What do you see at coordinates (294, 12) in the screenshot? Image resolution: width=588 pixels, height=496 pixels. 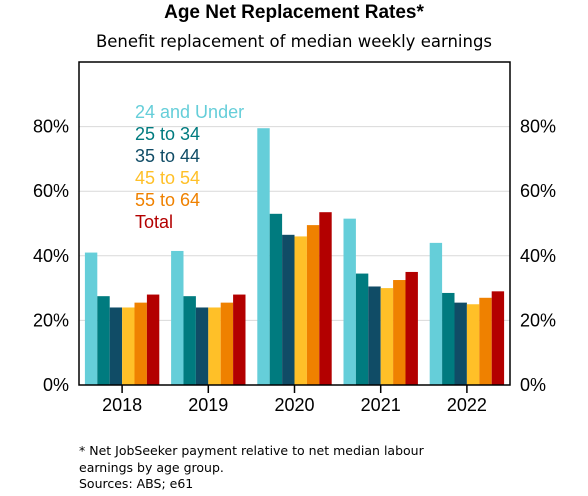 I see `chart-title: Age Net Replacement Rates*` at bounding box center [294, 12].